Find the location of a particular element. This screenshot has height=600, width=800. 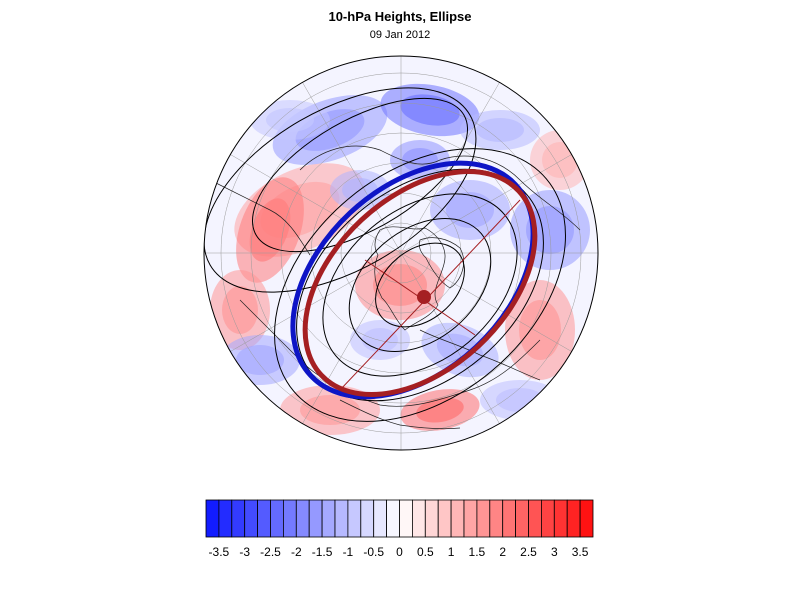

colorbar-tick-label: 1.5 is located at coordinates (477, 552).